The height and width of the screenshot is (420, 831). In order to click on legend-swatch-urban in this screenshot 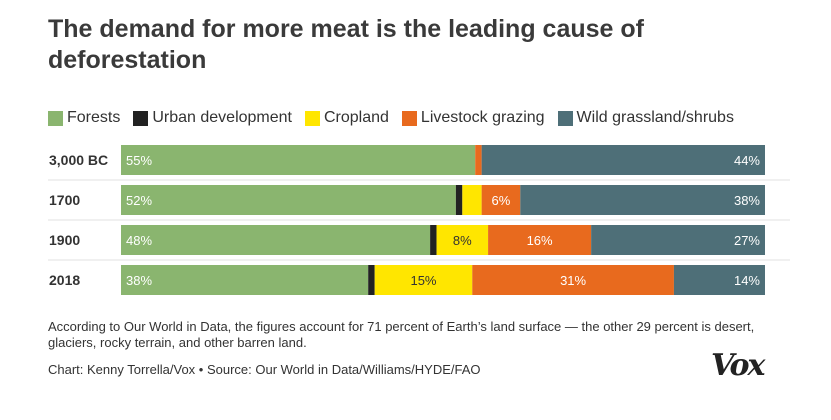, I will do `click(141, 118)`.